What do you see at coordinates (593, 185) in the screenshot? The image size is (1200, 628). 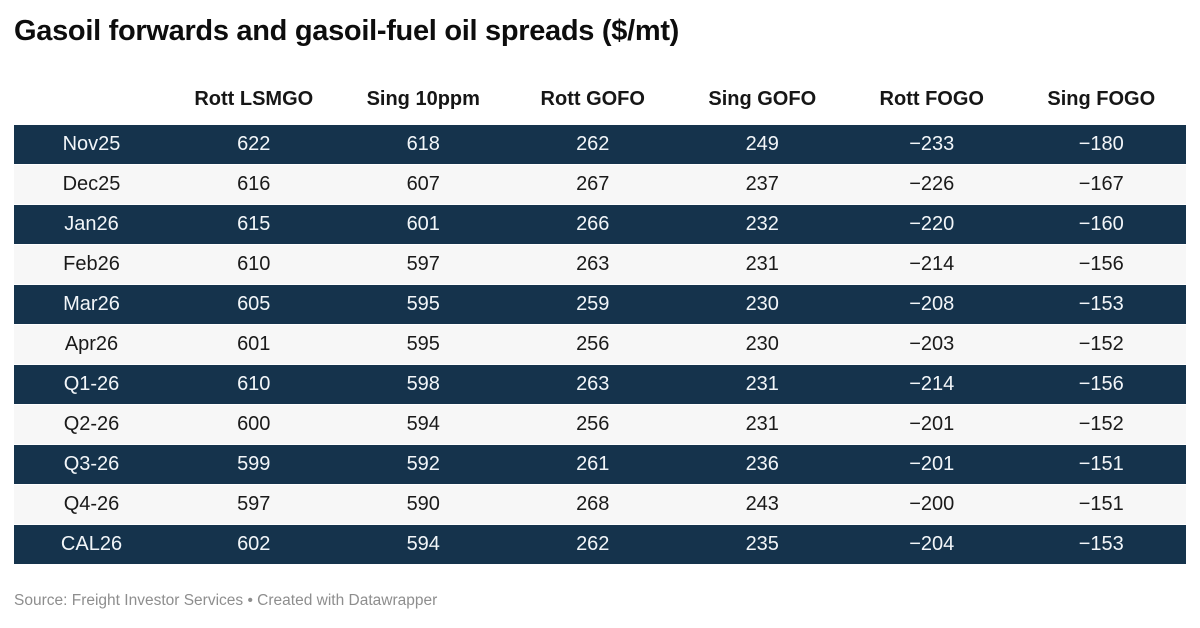 I see `value-cell: 267` at bounding box center [593, 185].